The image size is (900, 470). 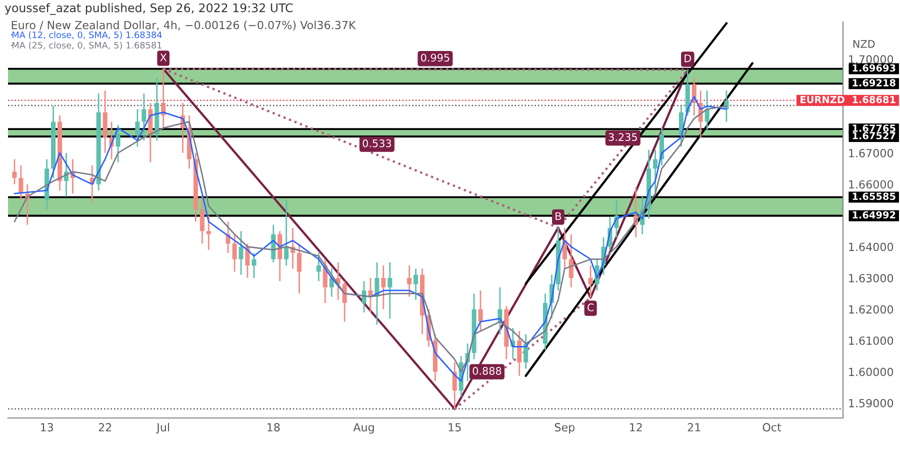 What do you see at coordinates (874, 128) in the screenshot?
I see `ref-line-label: 1.67765` at bounding box center [874, 128].